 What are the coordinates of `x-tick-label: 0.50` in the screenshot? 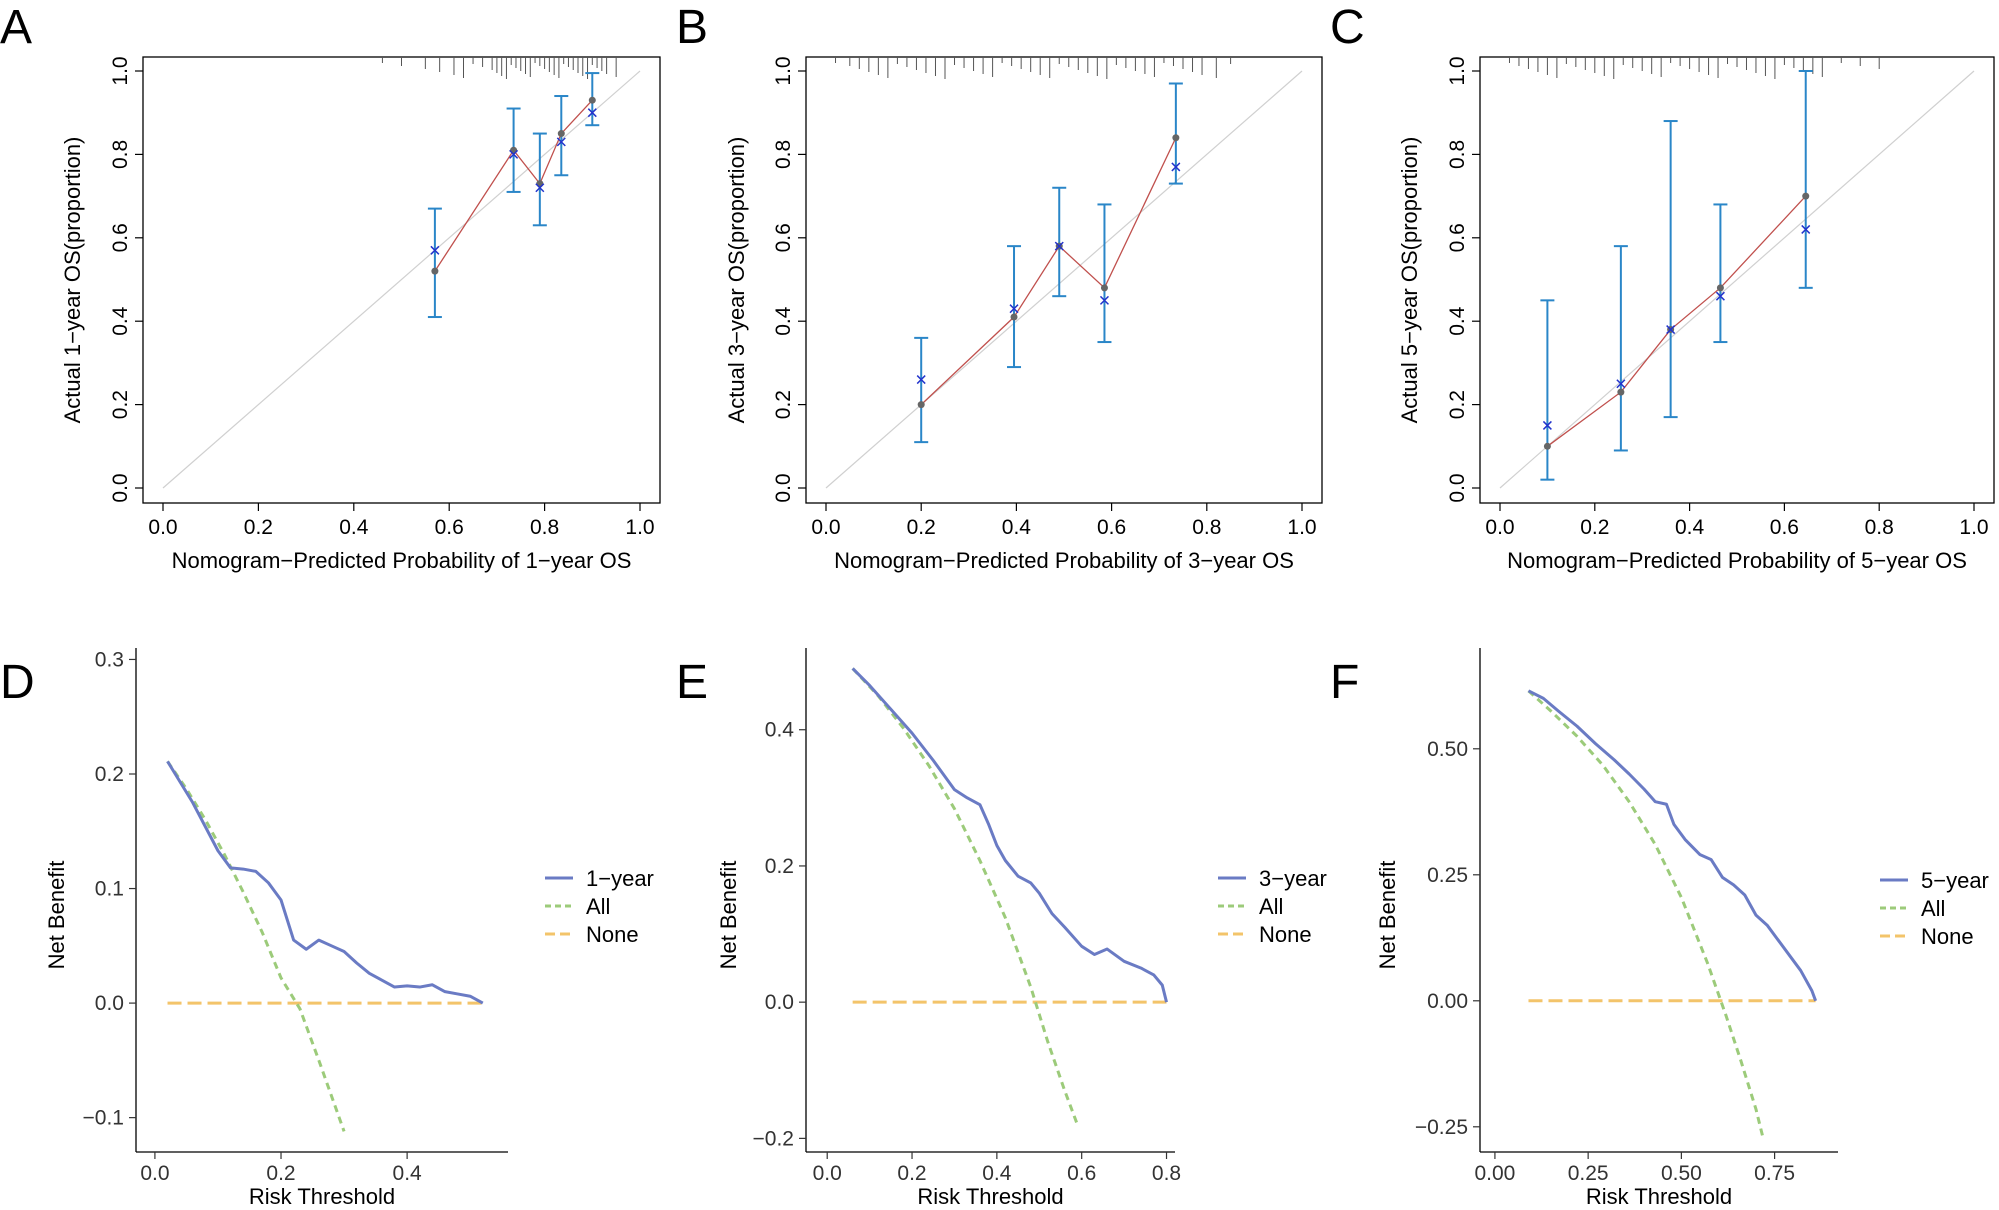 It's located at (1681, 1173).